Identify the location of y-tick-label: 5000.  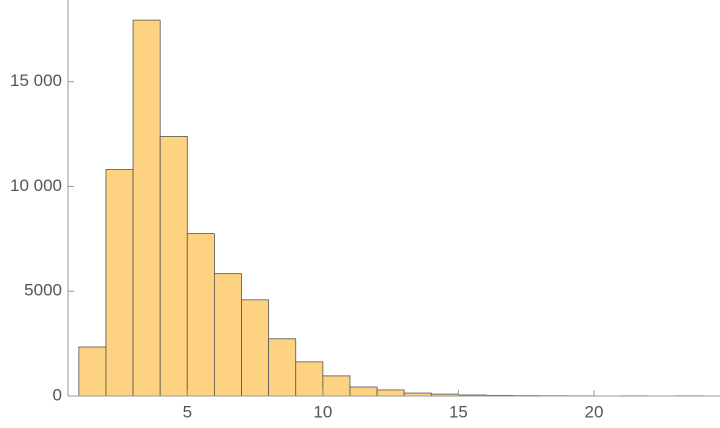
(43, 290).